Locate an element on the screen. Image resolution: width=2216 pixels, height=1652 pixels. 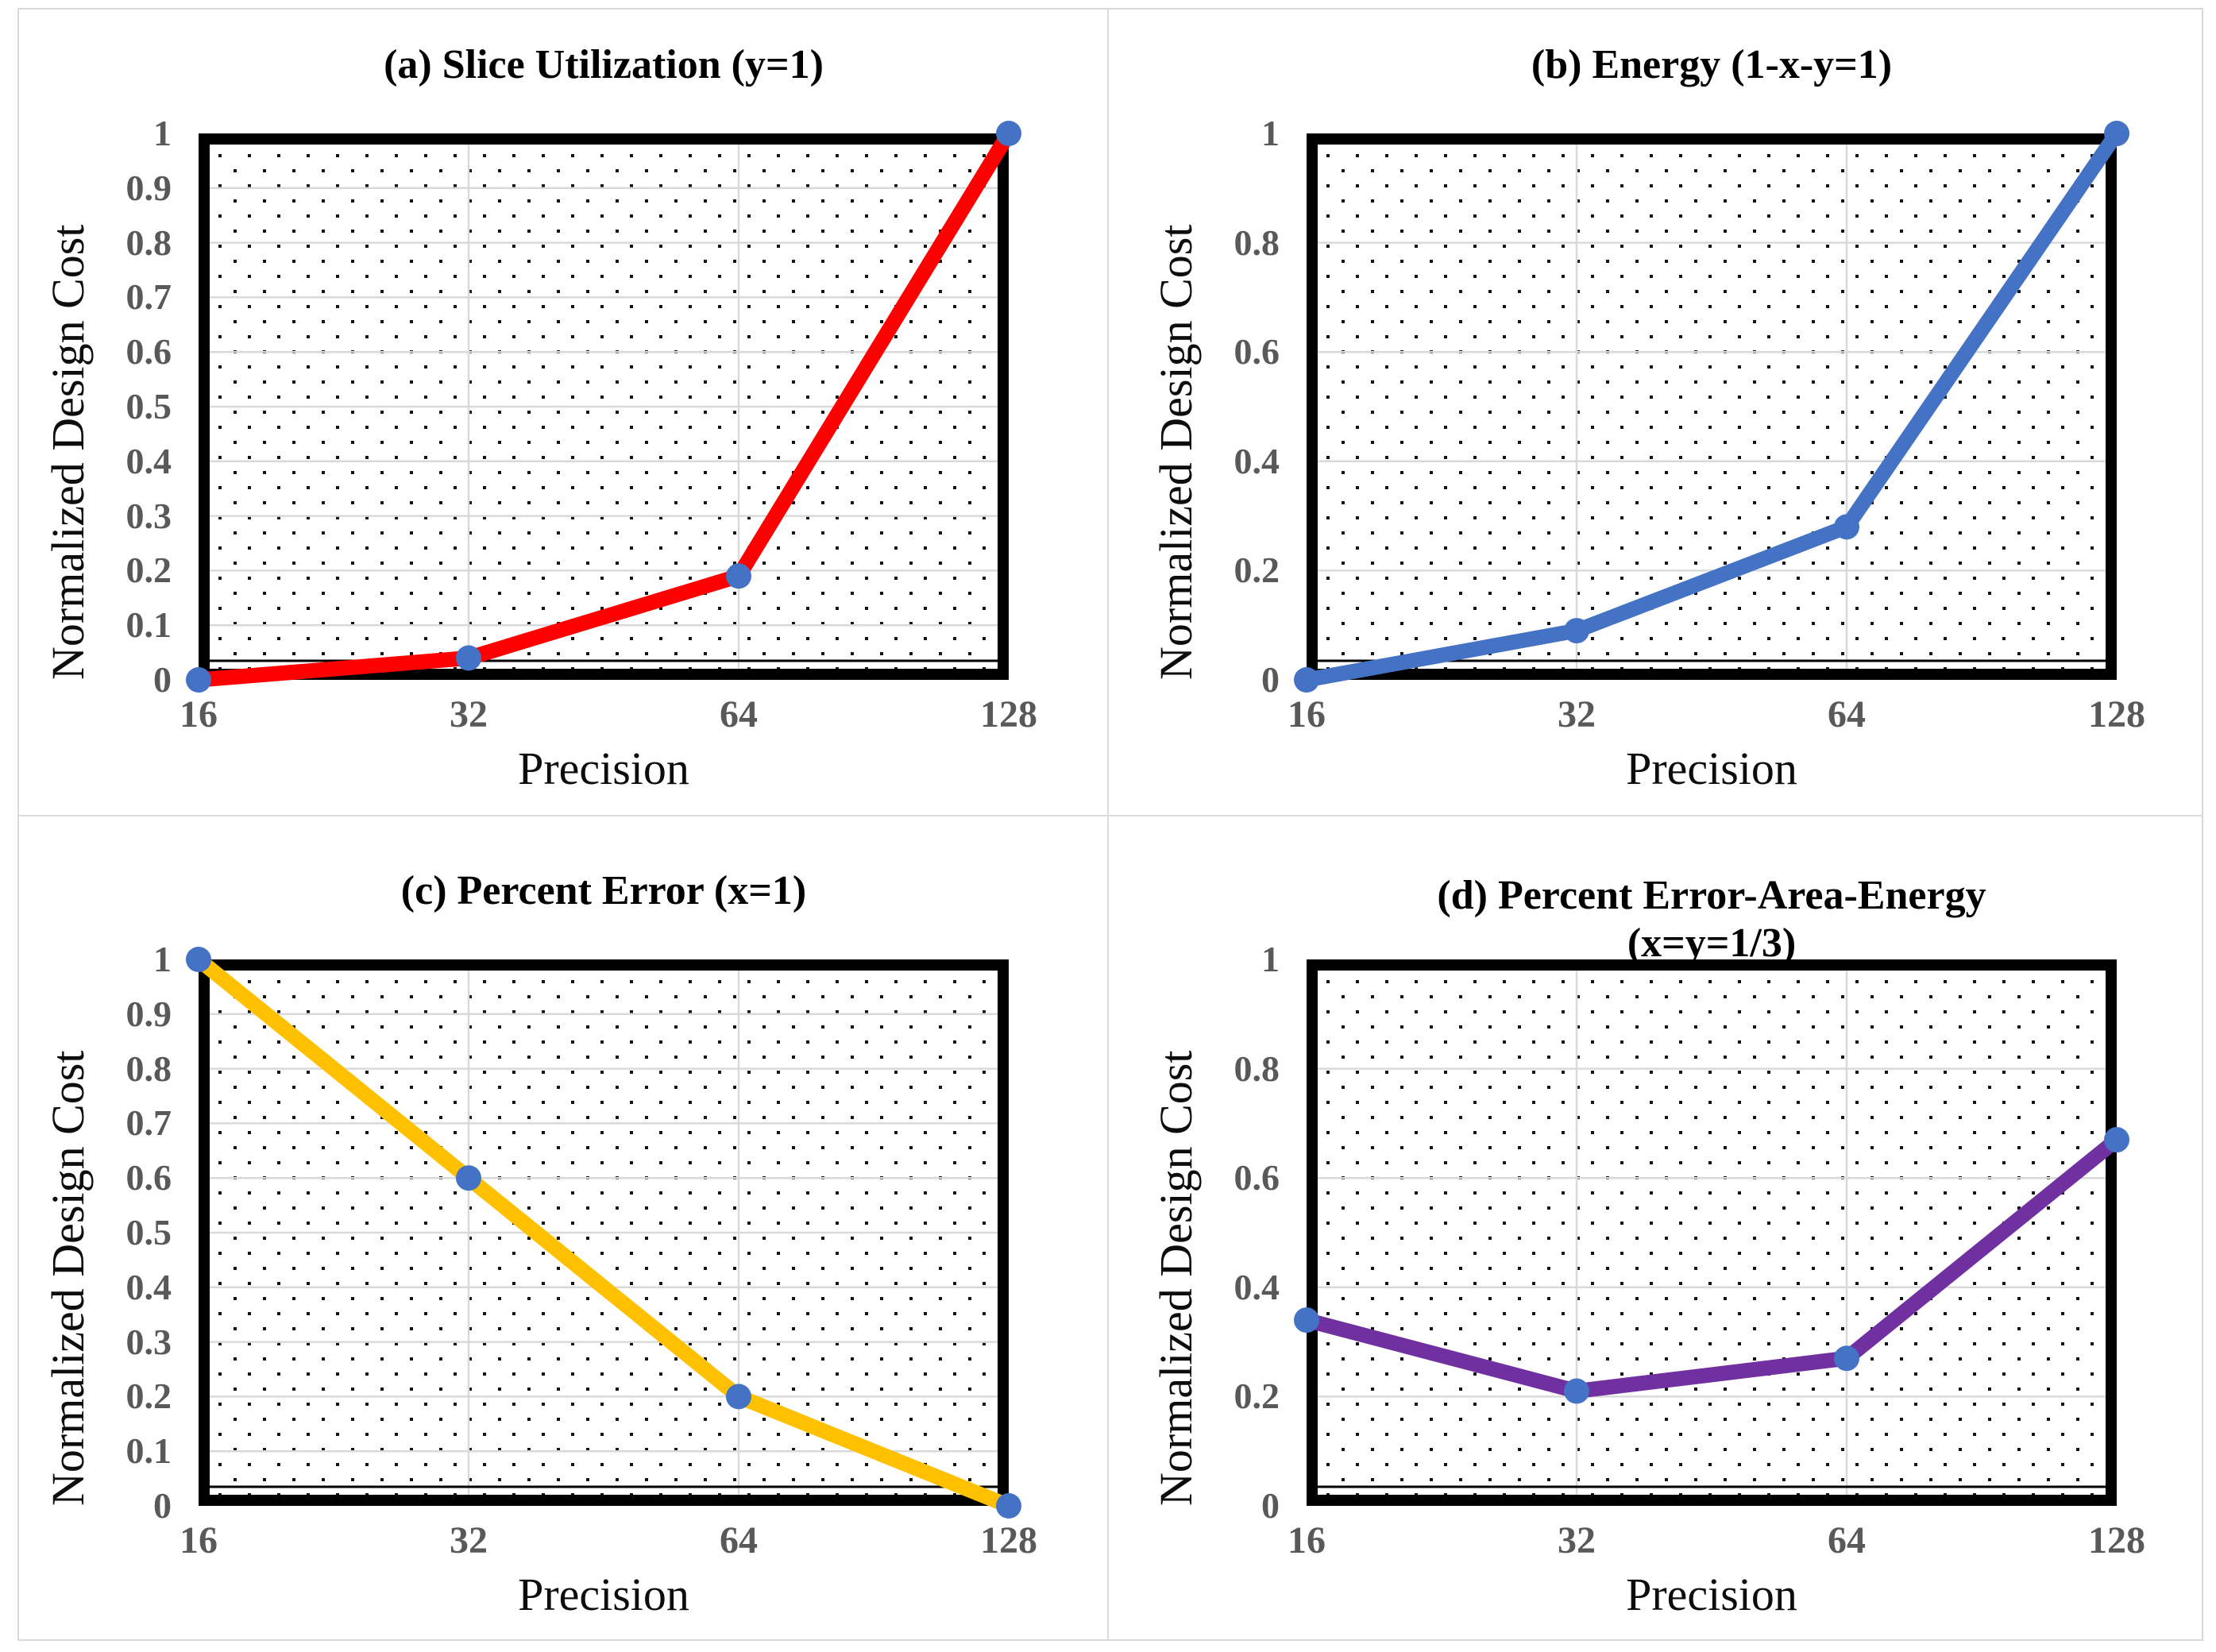
chart-title: (a) Slice Utilization (y=1) is located at coordinates (604, 65).